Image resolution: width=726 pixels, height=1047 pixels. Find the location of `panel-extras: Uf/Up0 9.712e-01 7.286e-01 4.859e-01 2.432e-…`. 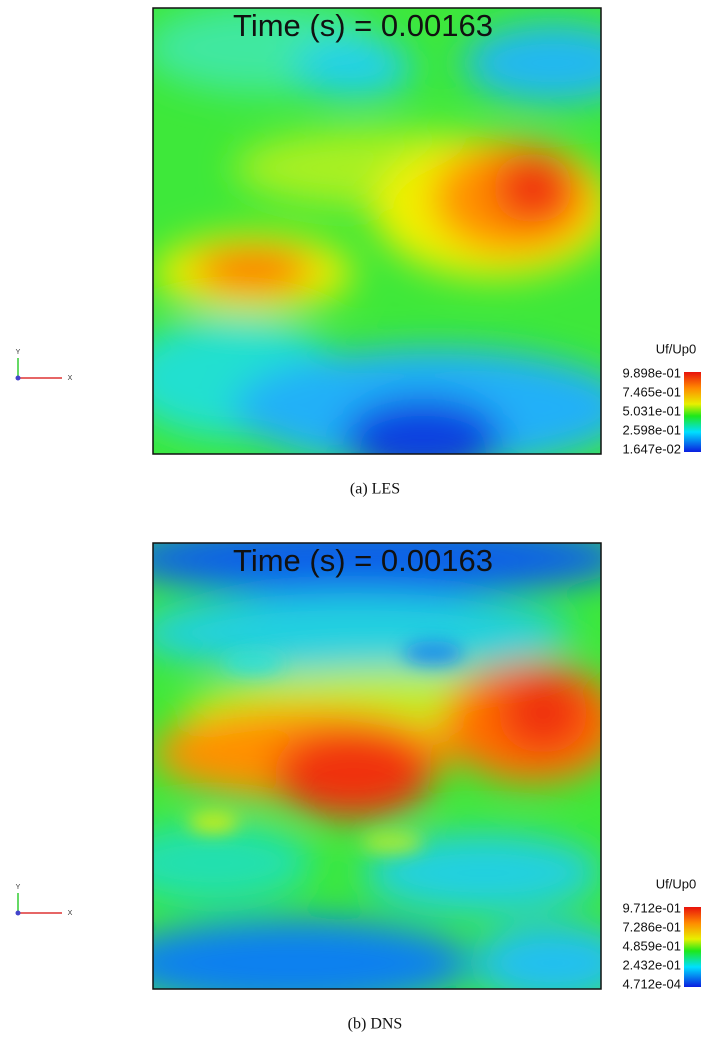

panel-extras: Uf/Up0 9.712e-01 7.286e-01 4.859e-01 2.432e-… is located at coordinates (358, 954).